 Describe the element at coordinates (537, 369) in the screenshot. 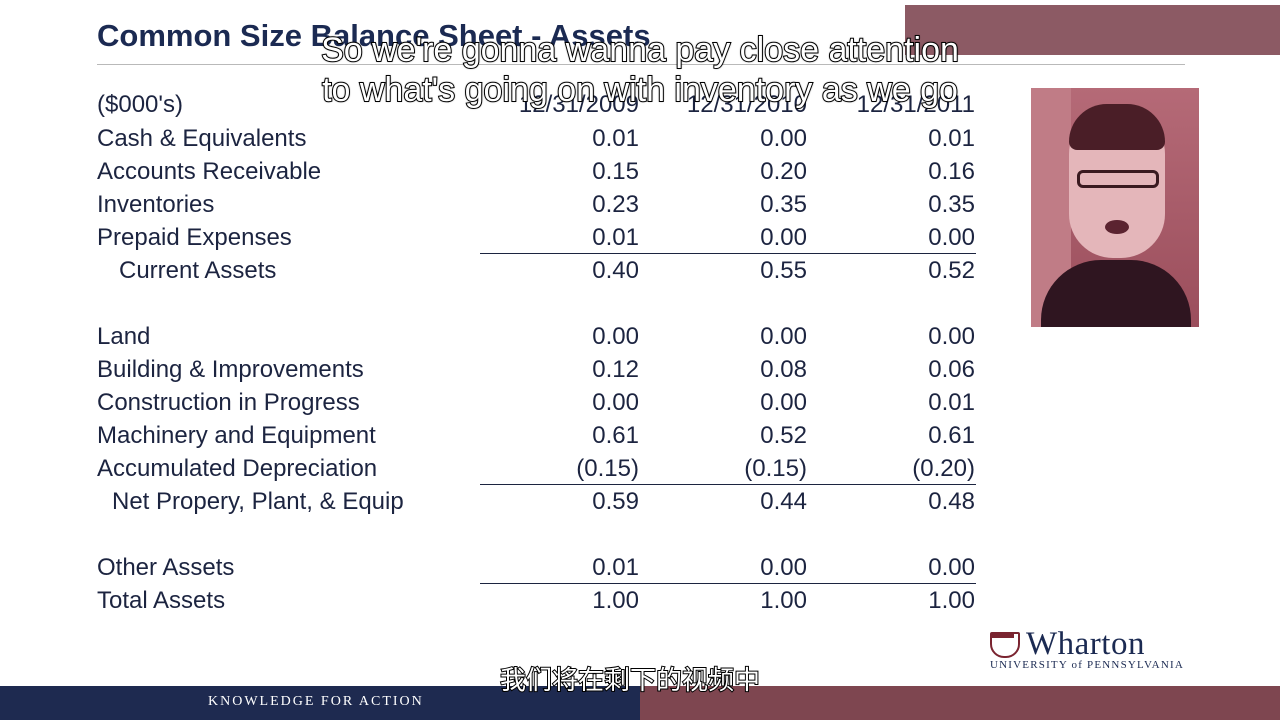

I see `table-row: Building & Improvements 0.12 0.08 0.06` at that location.